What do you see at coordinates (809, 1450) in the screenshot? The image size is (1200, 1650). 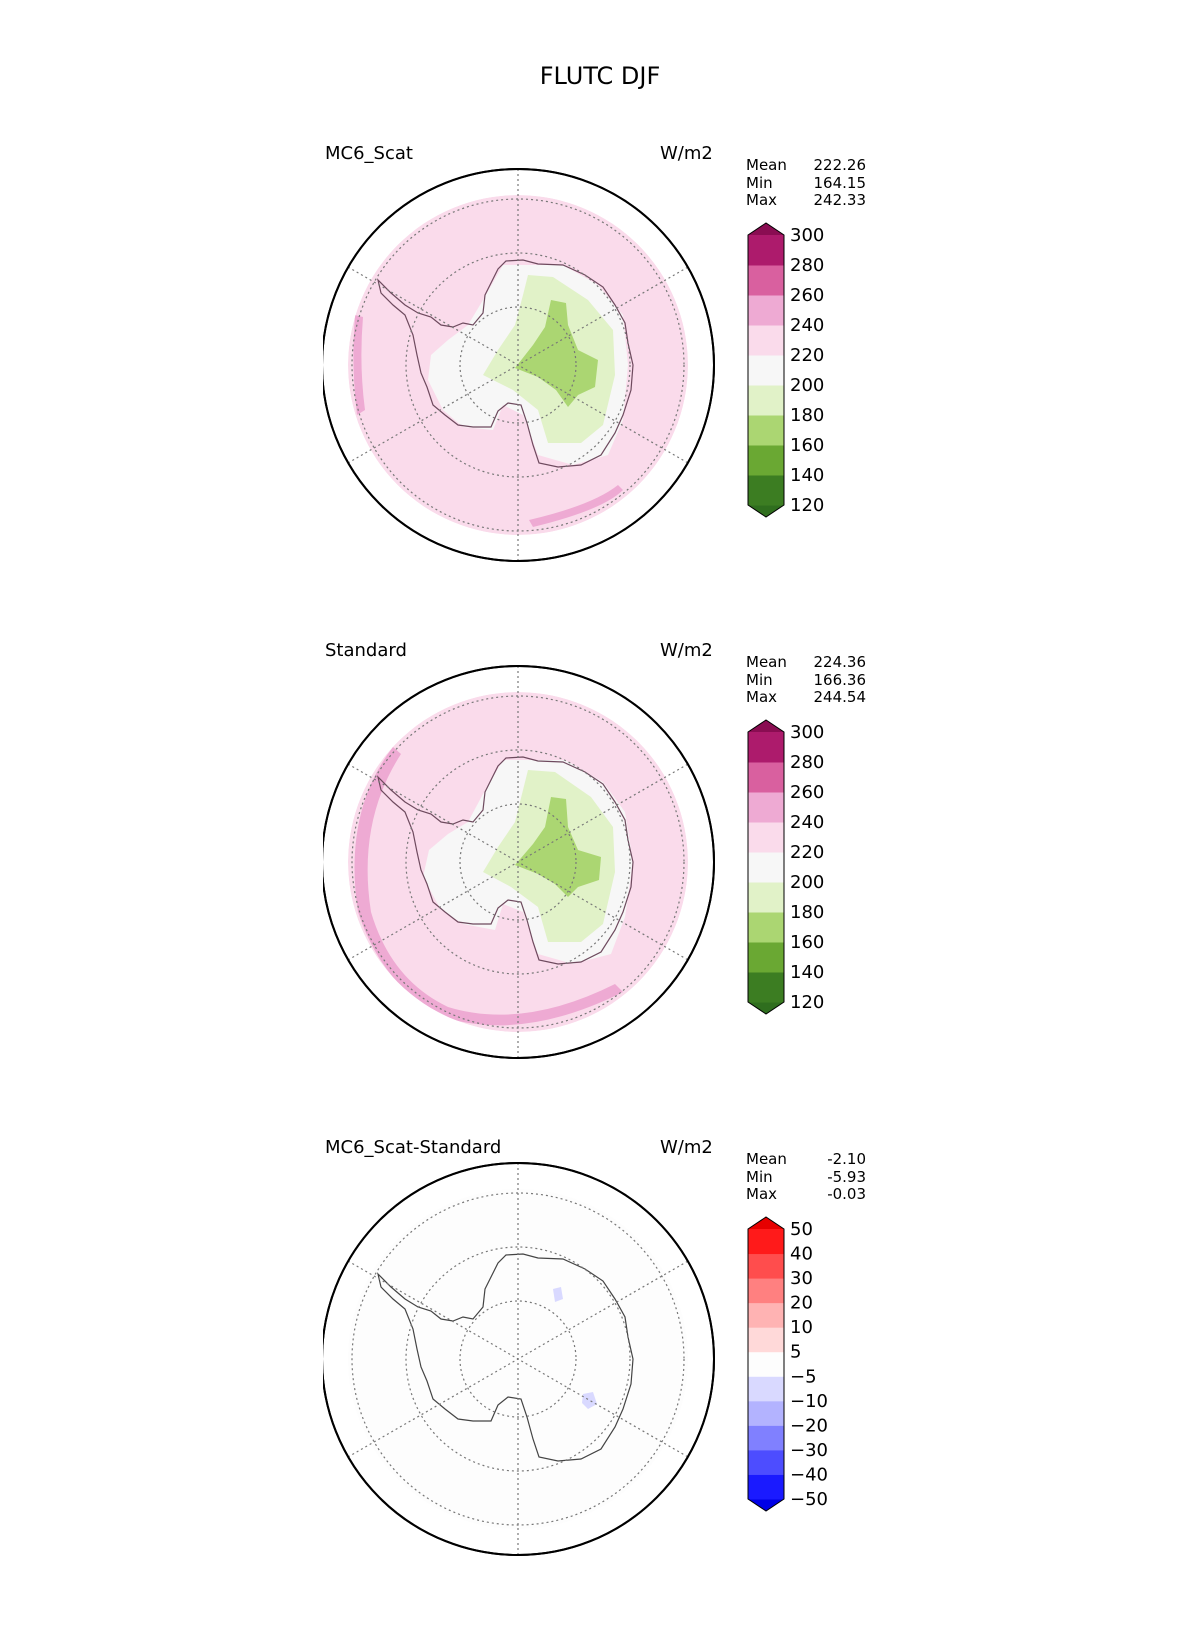 I see `colorbar-tick-label: −30` at bounding box center [809, 1450].